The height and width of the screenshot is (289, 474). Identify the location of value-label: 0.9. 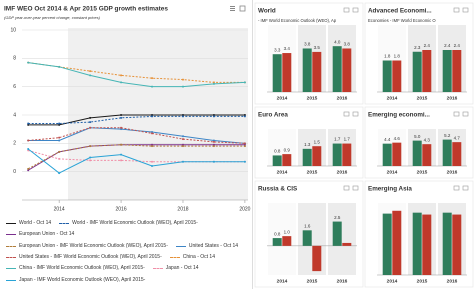
(287, 149).